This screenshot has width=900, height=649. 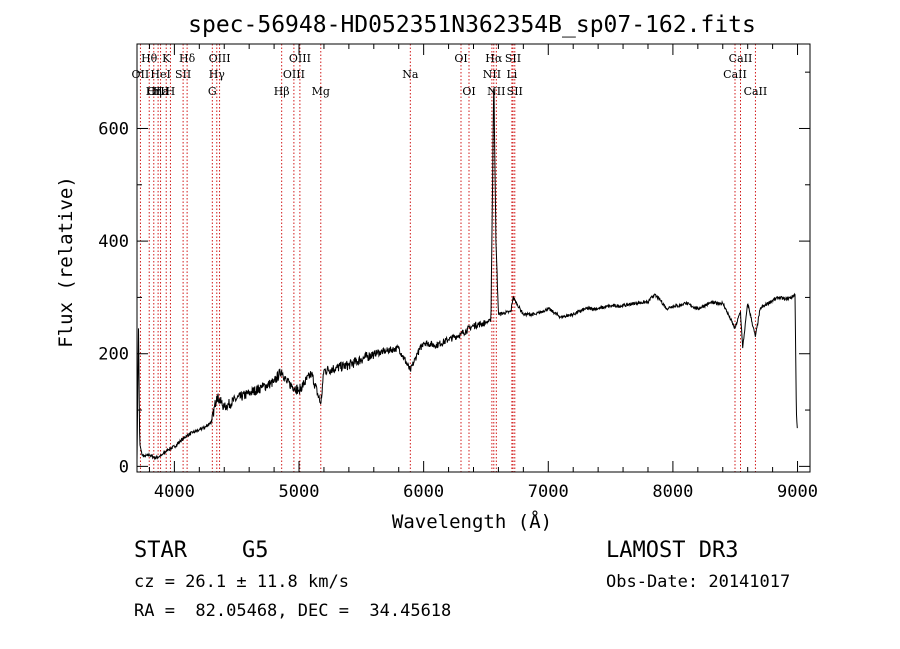 I want to click on x-tick-label: 5000, so click(x=299, y=492).